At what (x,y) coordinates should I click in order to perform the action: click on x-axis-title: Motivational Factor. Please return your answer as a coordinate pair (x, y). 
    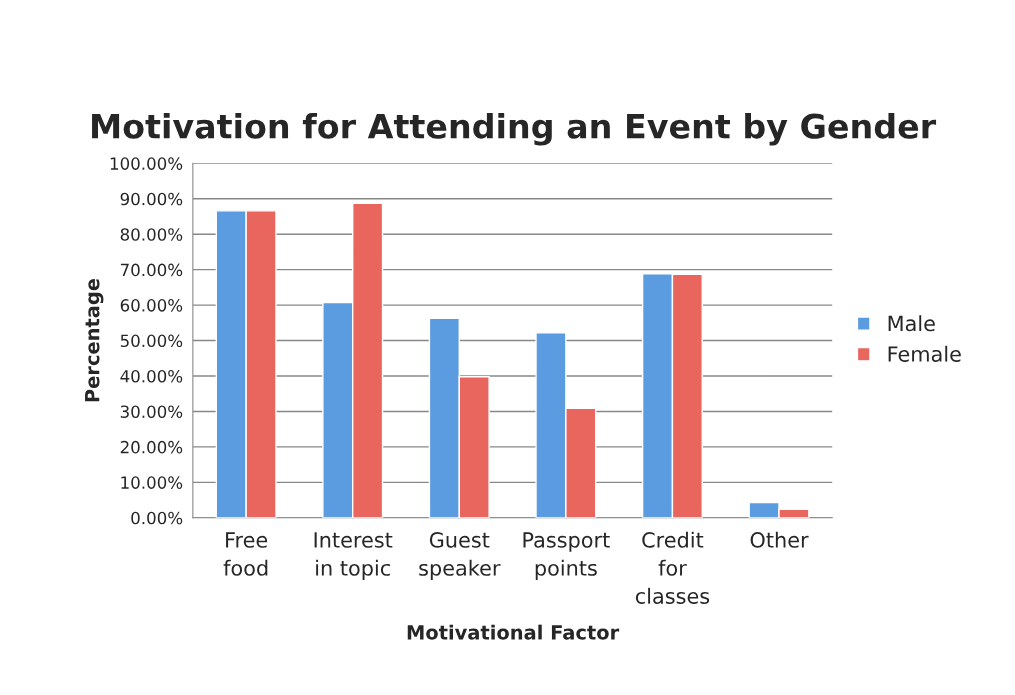
    Looking at the image, I should click on (513, 632).